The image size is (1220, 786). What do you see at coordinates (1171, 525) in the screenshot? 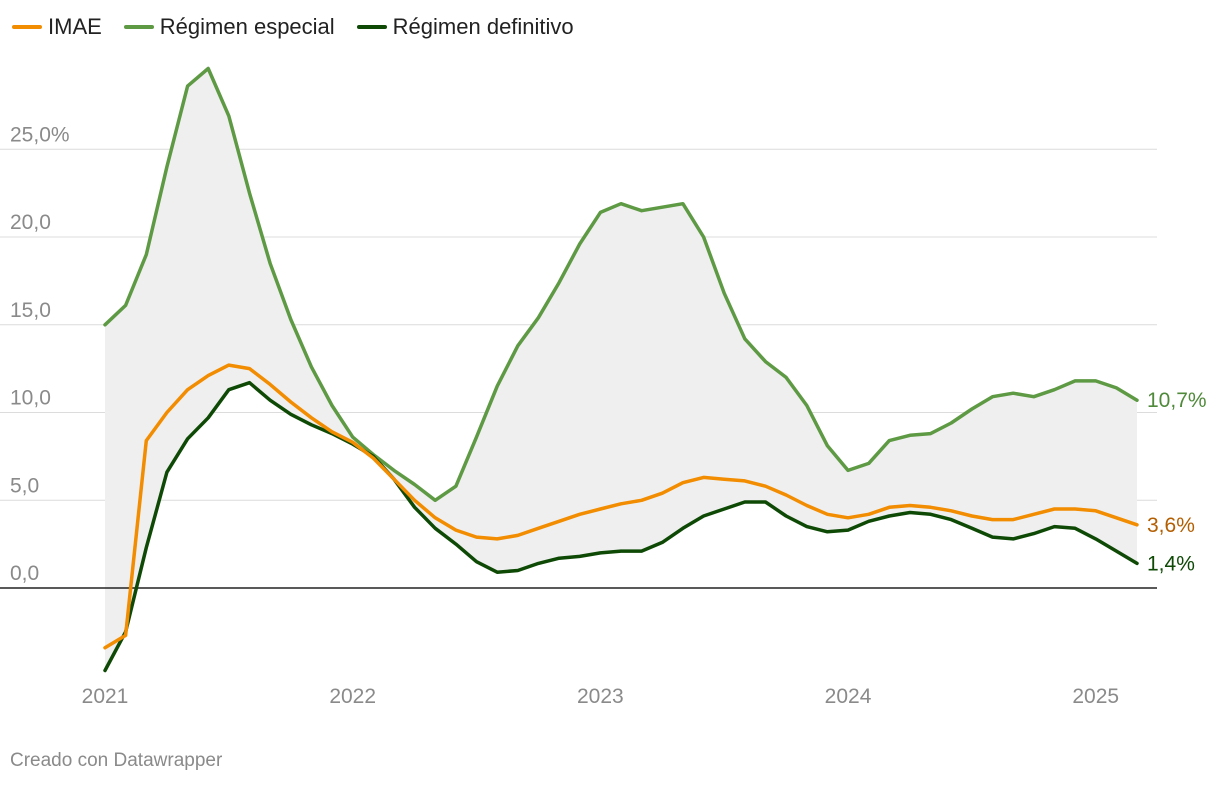
I see `end-label-imae: 3,6%` at bounding box center [1171, 525].